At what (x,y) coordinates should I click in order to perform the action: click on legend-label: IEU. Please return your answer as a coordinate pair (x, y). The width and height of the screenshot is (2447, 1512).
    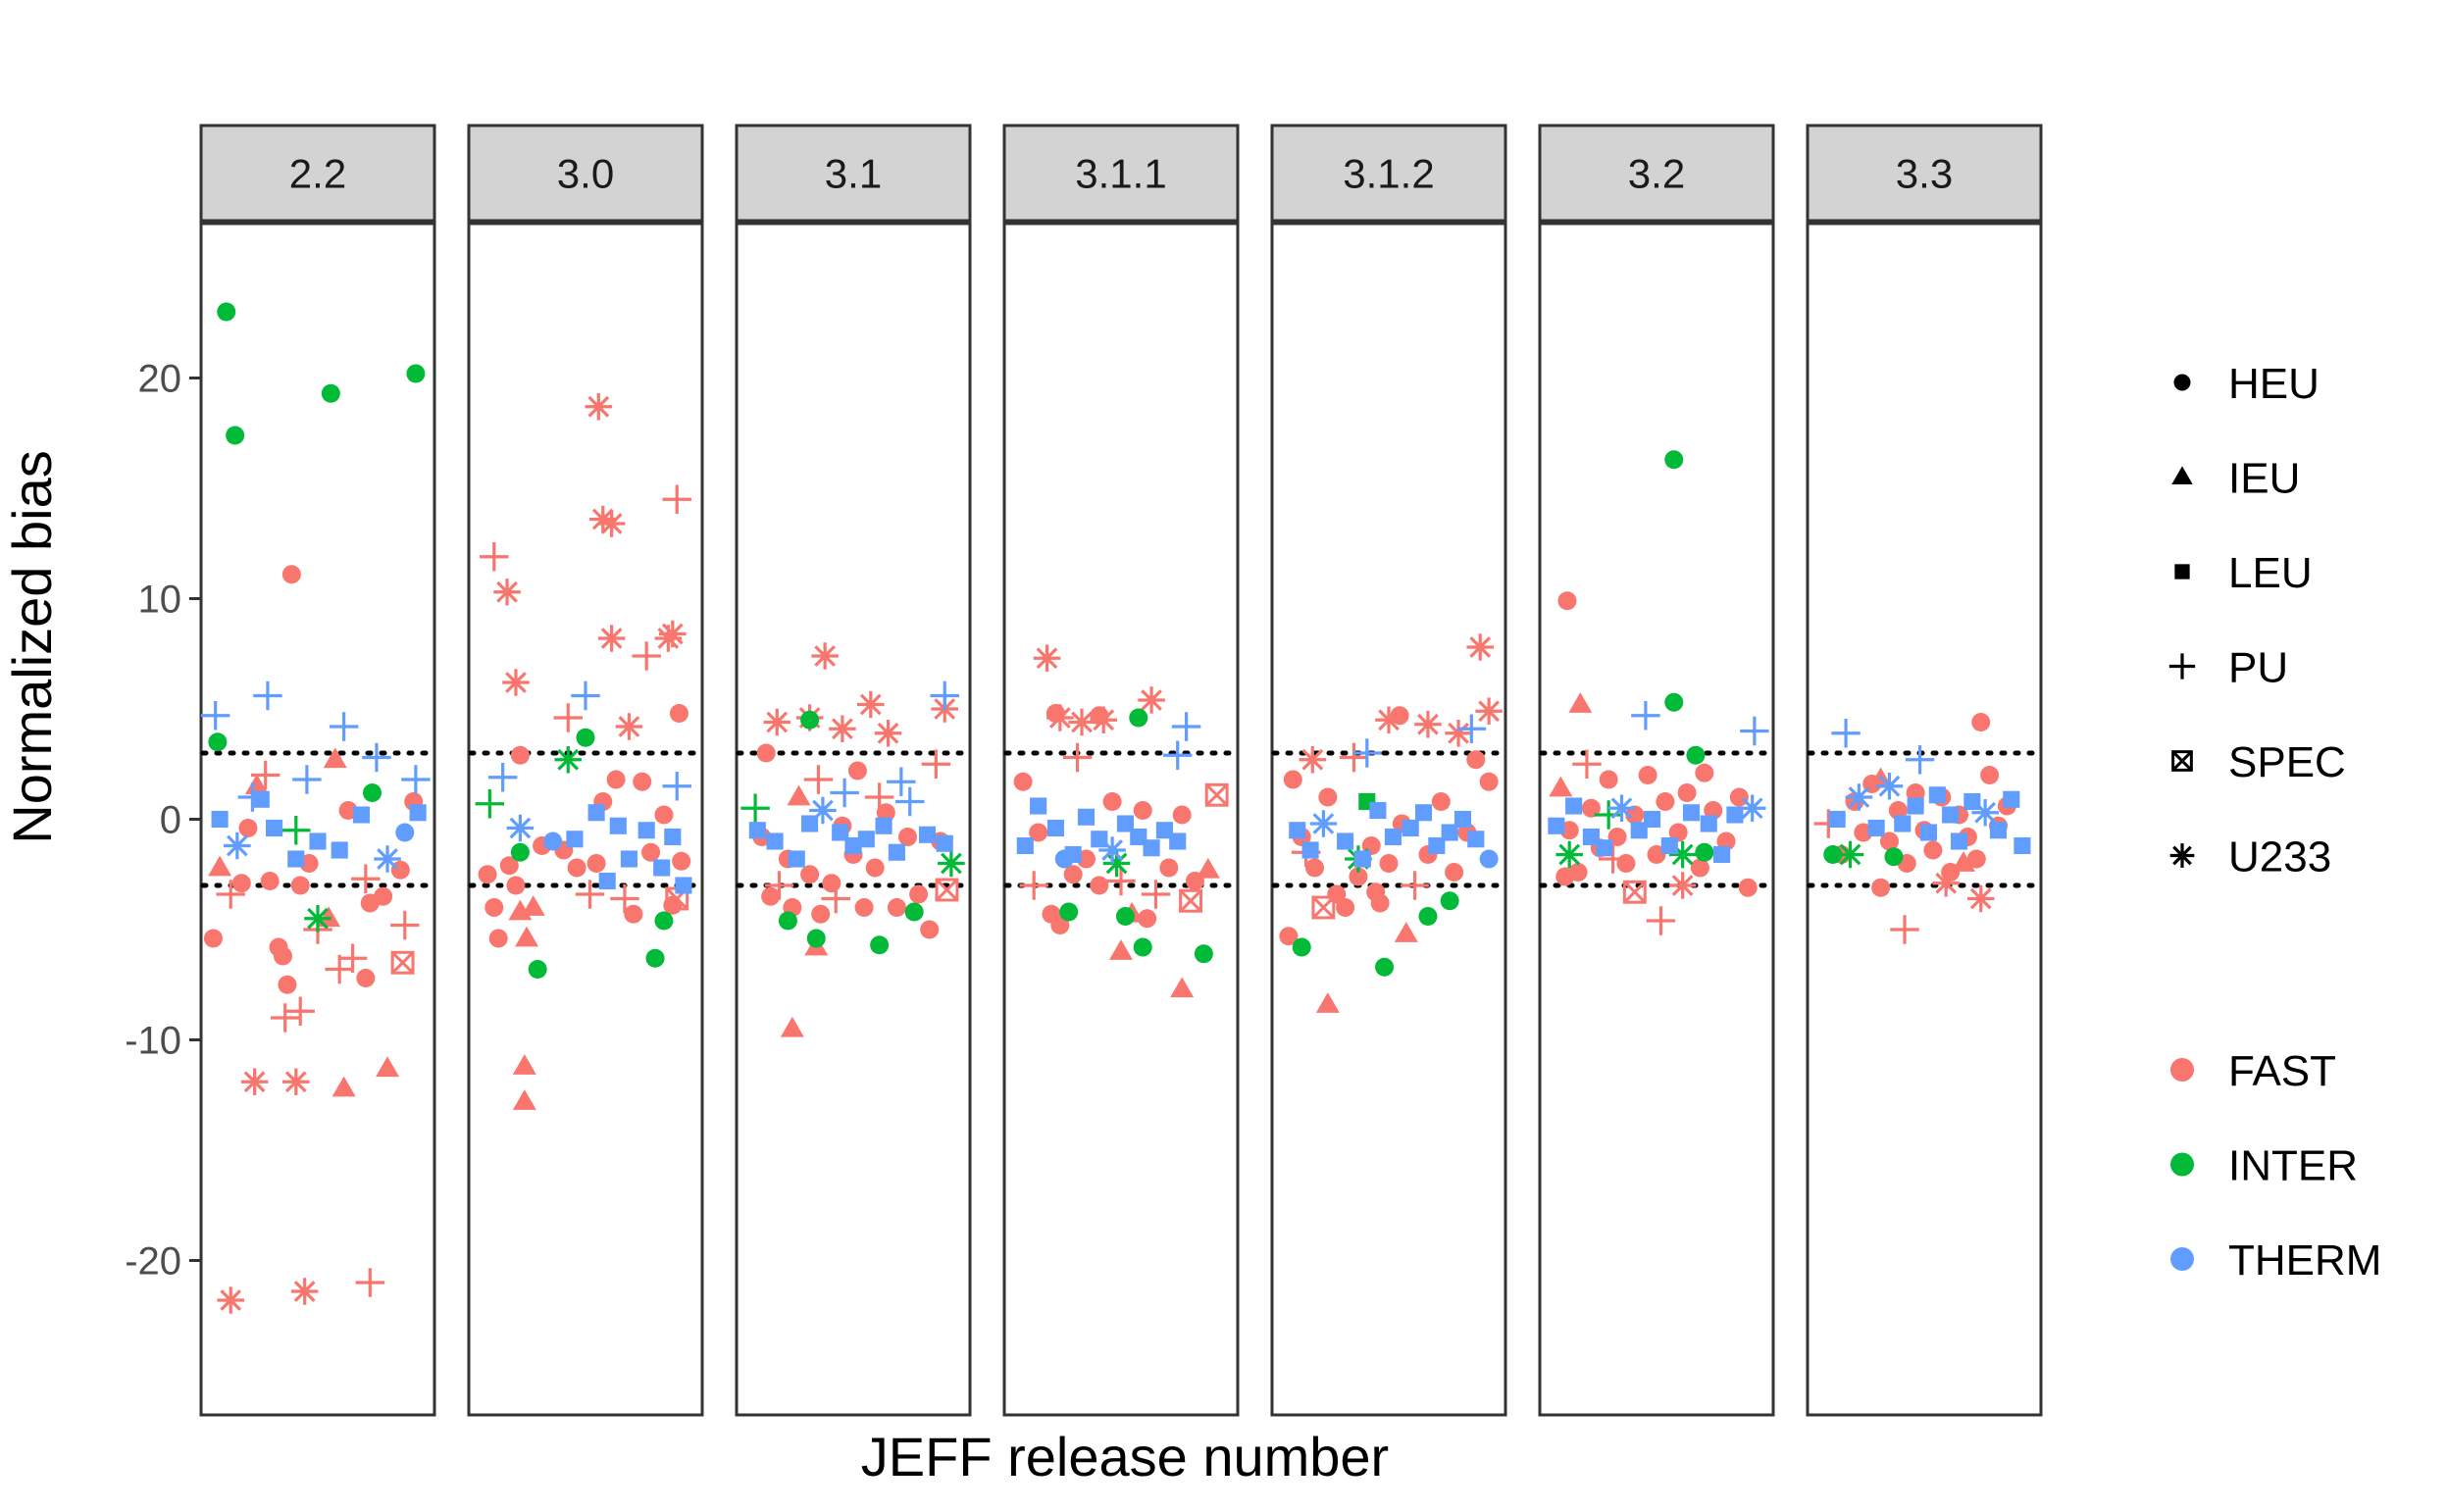
    Looking at the image, I should click on (2264, 479).